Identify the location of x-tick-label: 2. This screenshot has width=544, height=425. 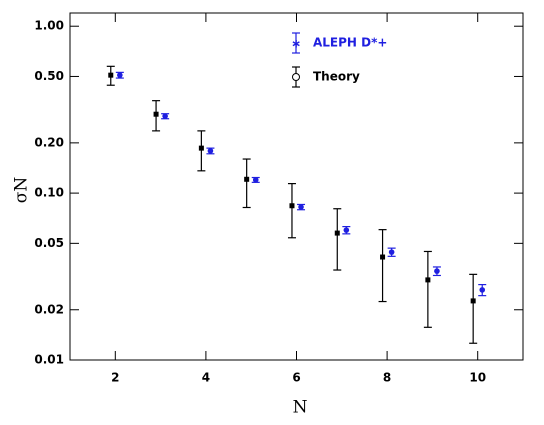
(115, 378).